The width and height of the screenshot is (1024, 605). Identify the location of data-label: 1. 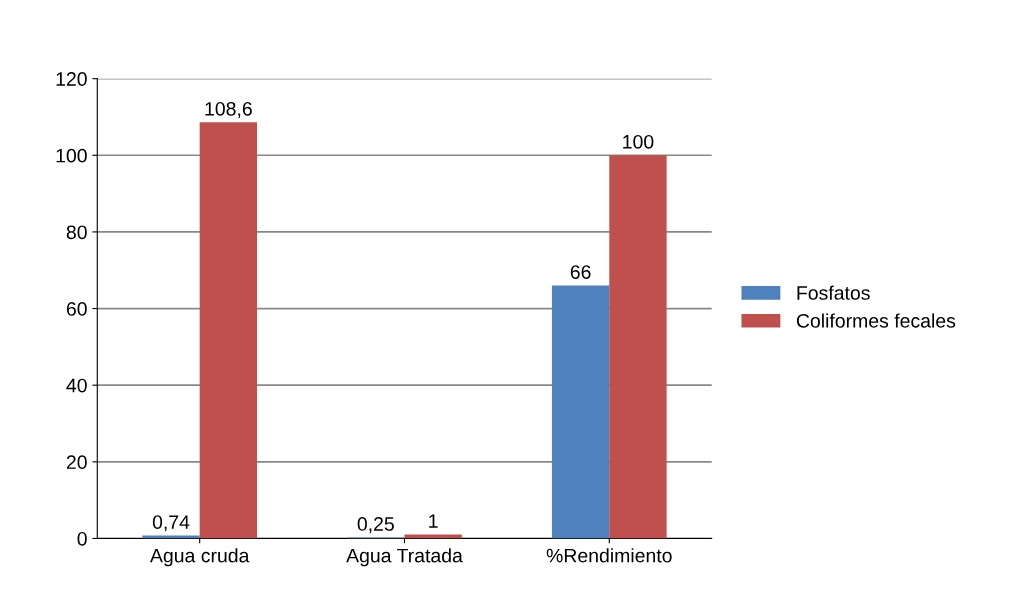
(433, 521).